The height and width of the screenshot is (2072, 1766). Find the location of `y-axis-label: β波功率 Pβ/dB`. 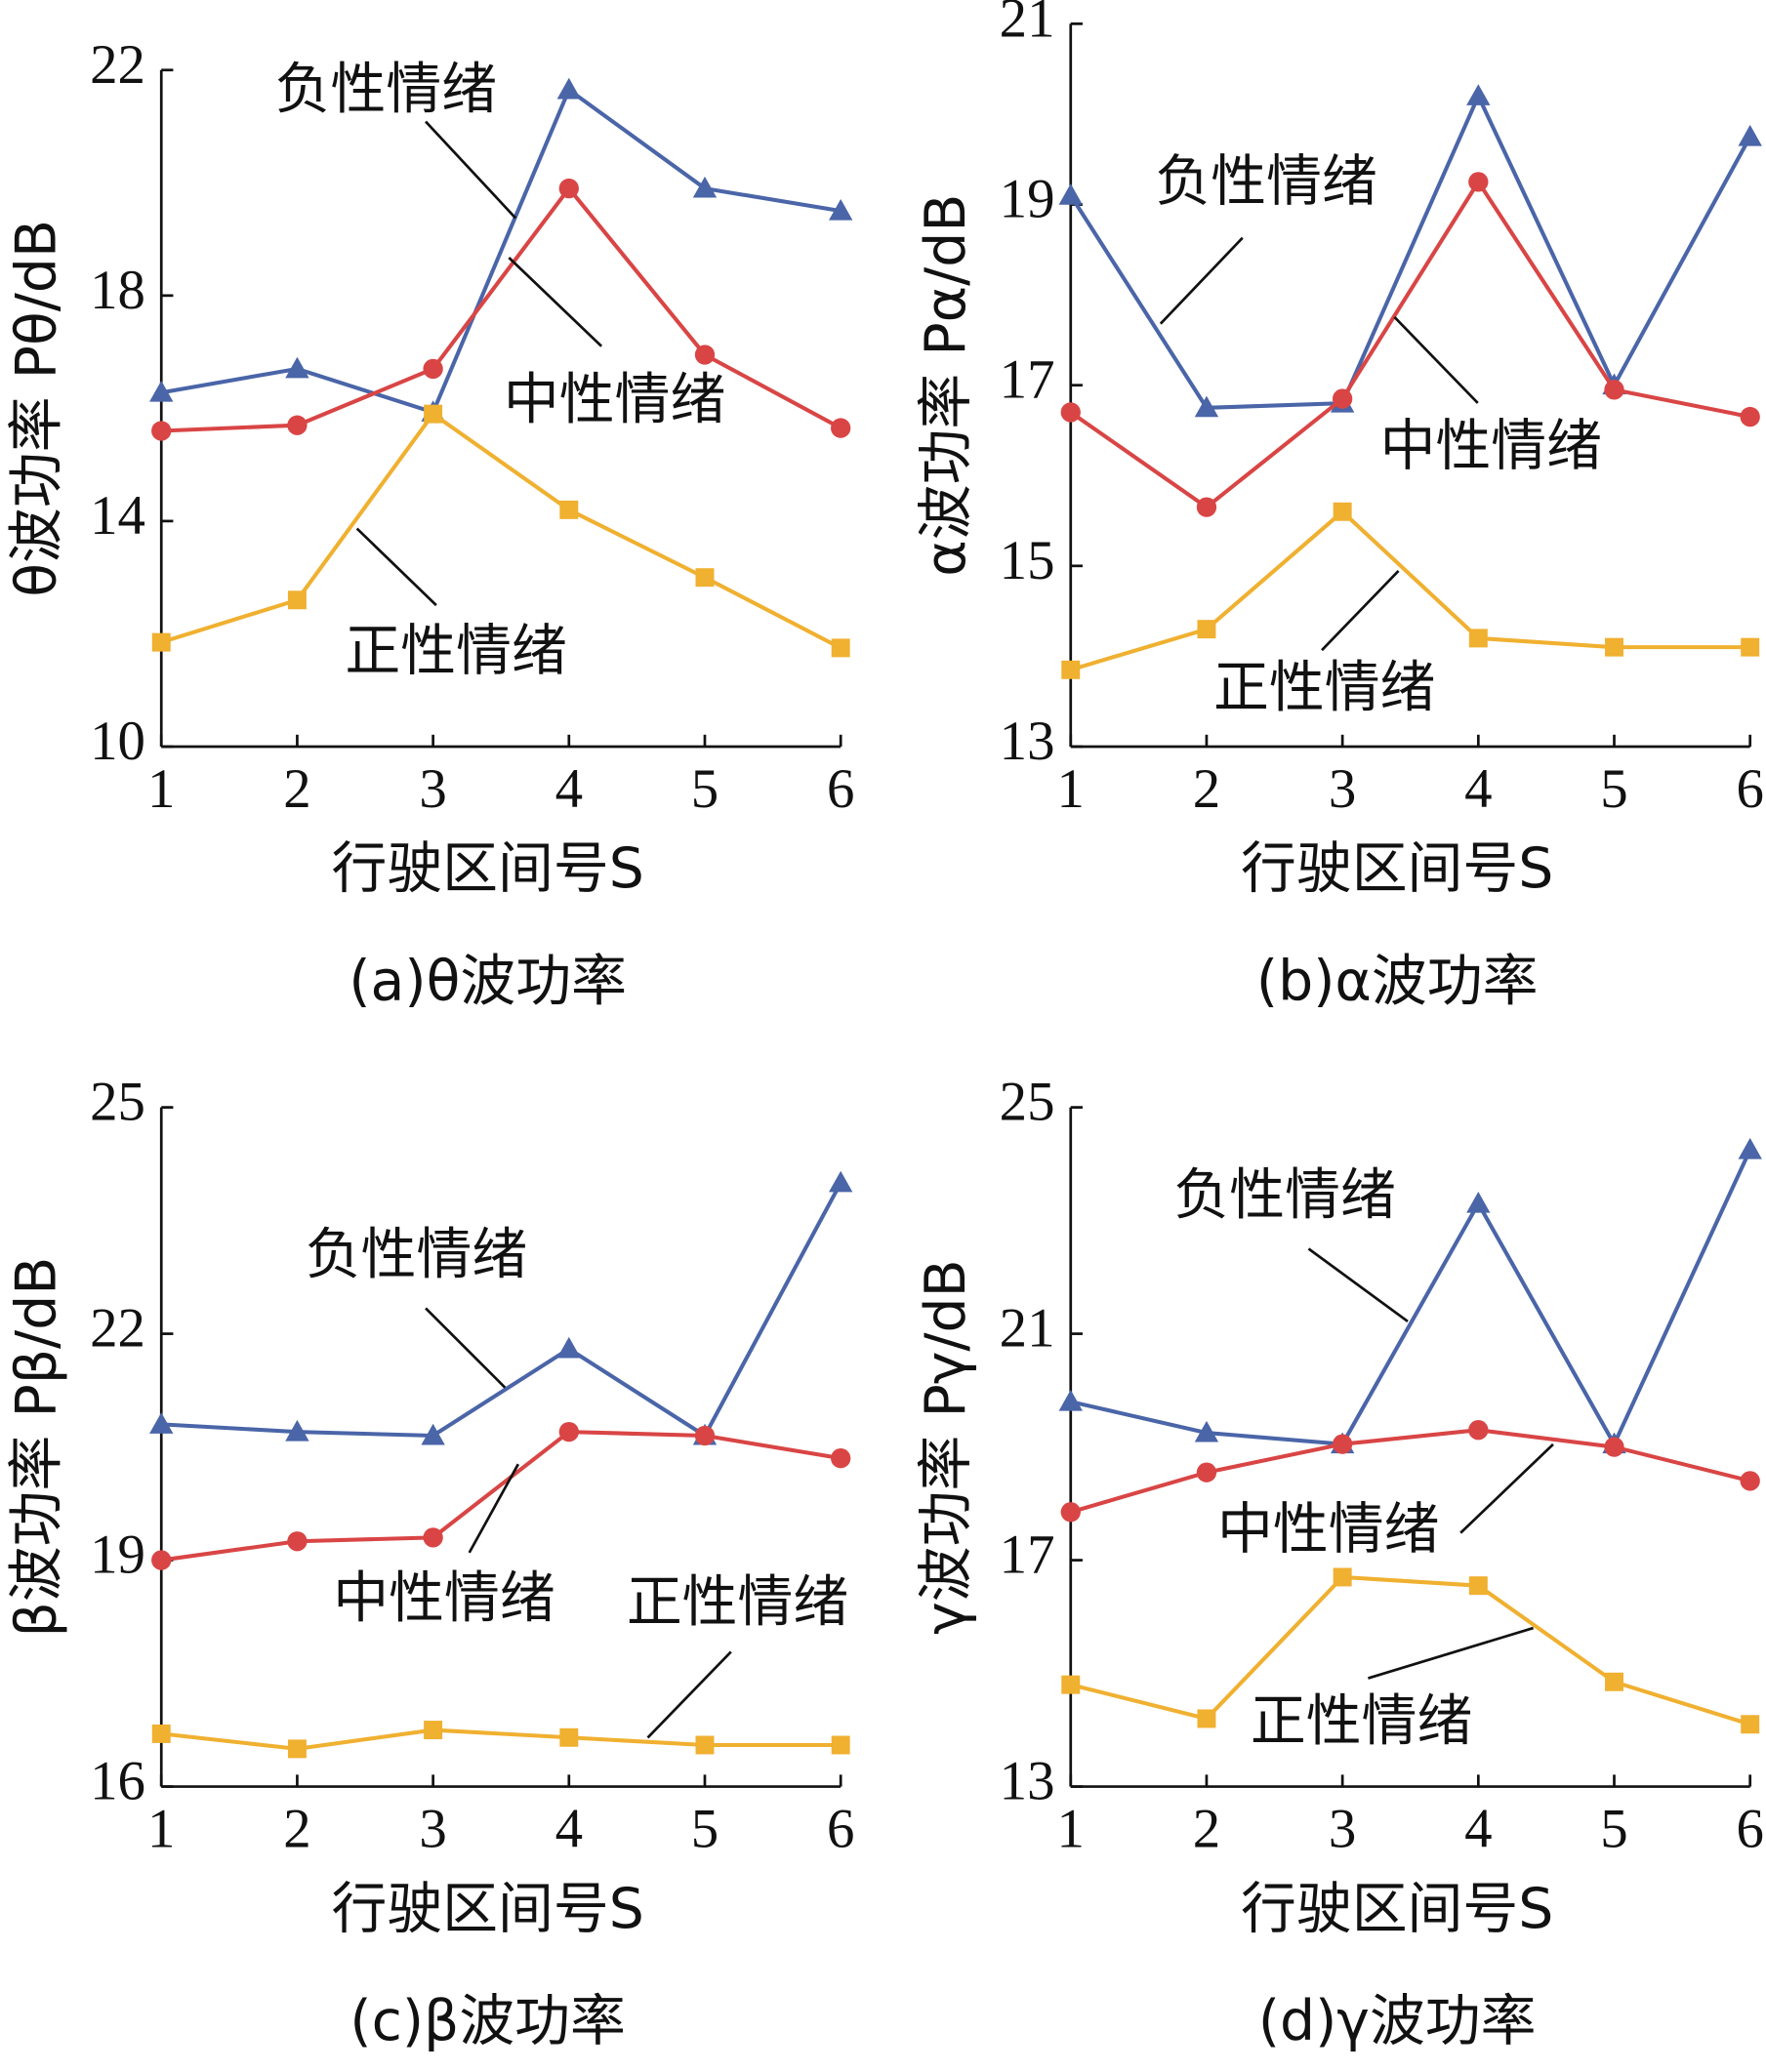

y-axis-label: β波功率 Pβ/dB is located at coordinates (36, 1447).